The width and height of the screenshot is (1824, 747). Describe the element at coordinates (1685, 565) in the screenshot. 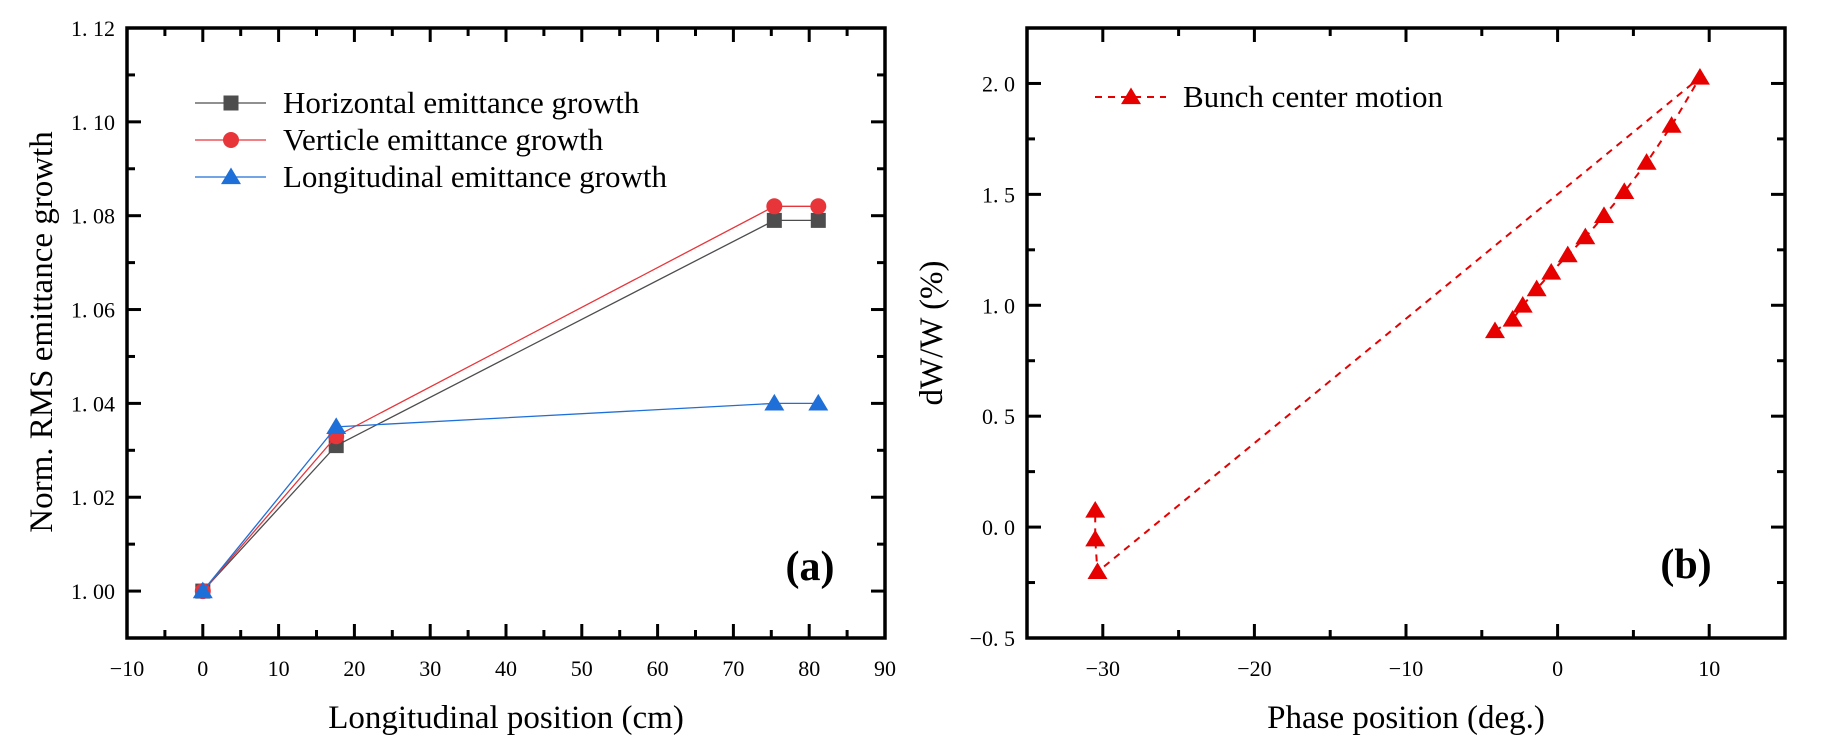

I see `panel-b-label: (b)` at that location.